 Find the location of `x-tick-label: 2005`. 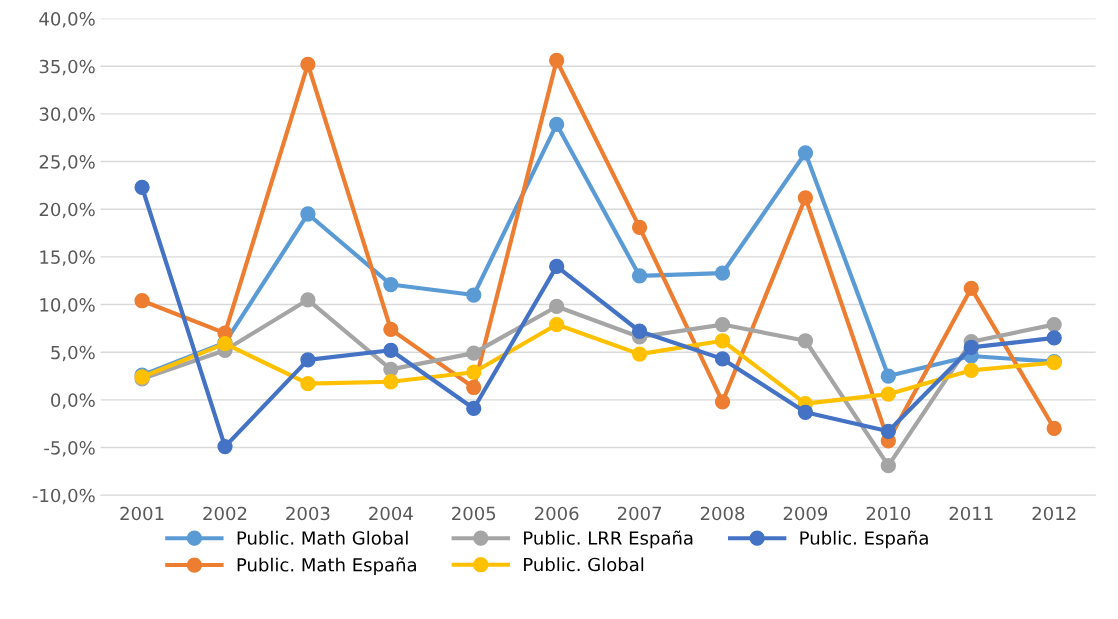

x-tick-label: 2005 is located at coordinates (474, 513).